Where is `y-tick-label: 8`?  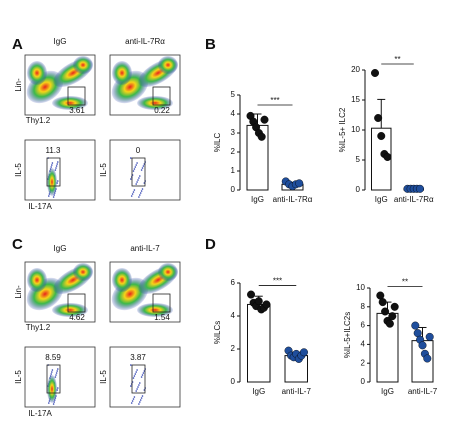 y-tick-label: 8 is located at coordinates (363, 306).